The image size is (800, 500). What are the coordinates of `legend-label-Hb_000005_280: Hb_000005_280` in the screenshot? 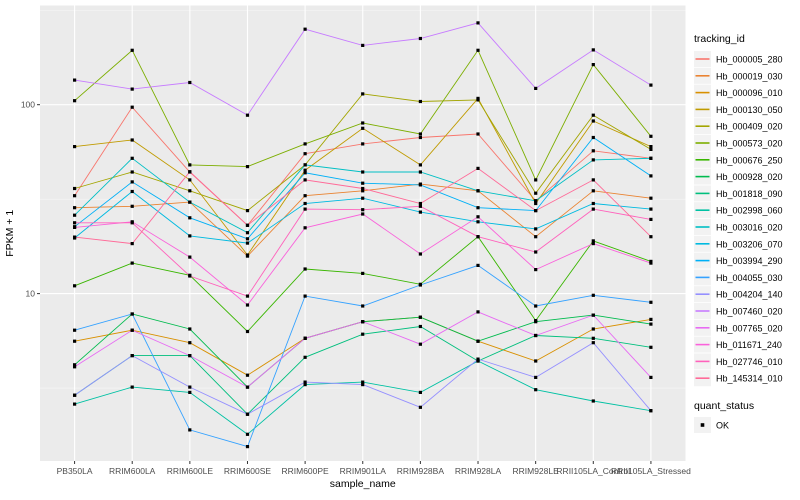 It's located at (749, 60).